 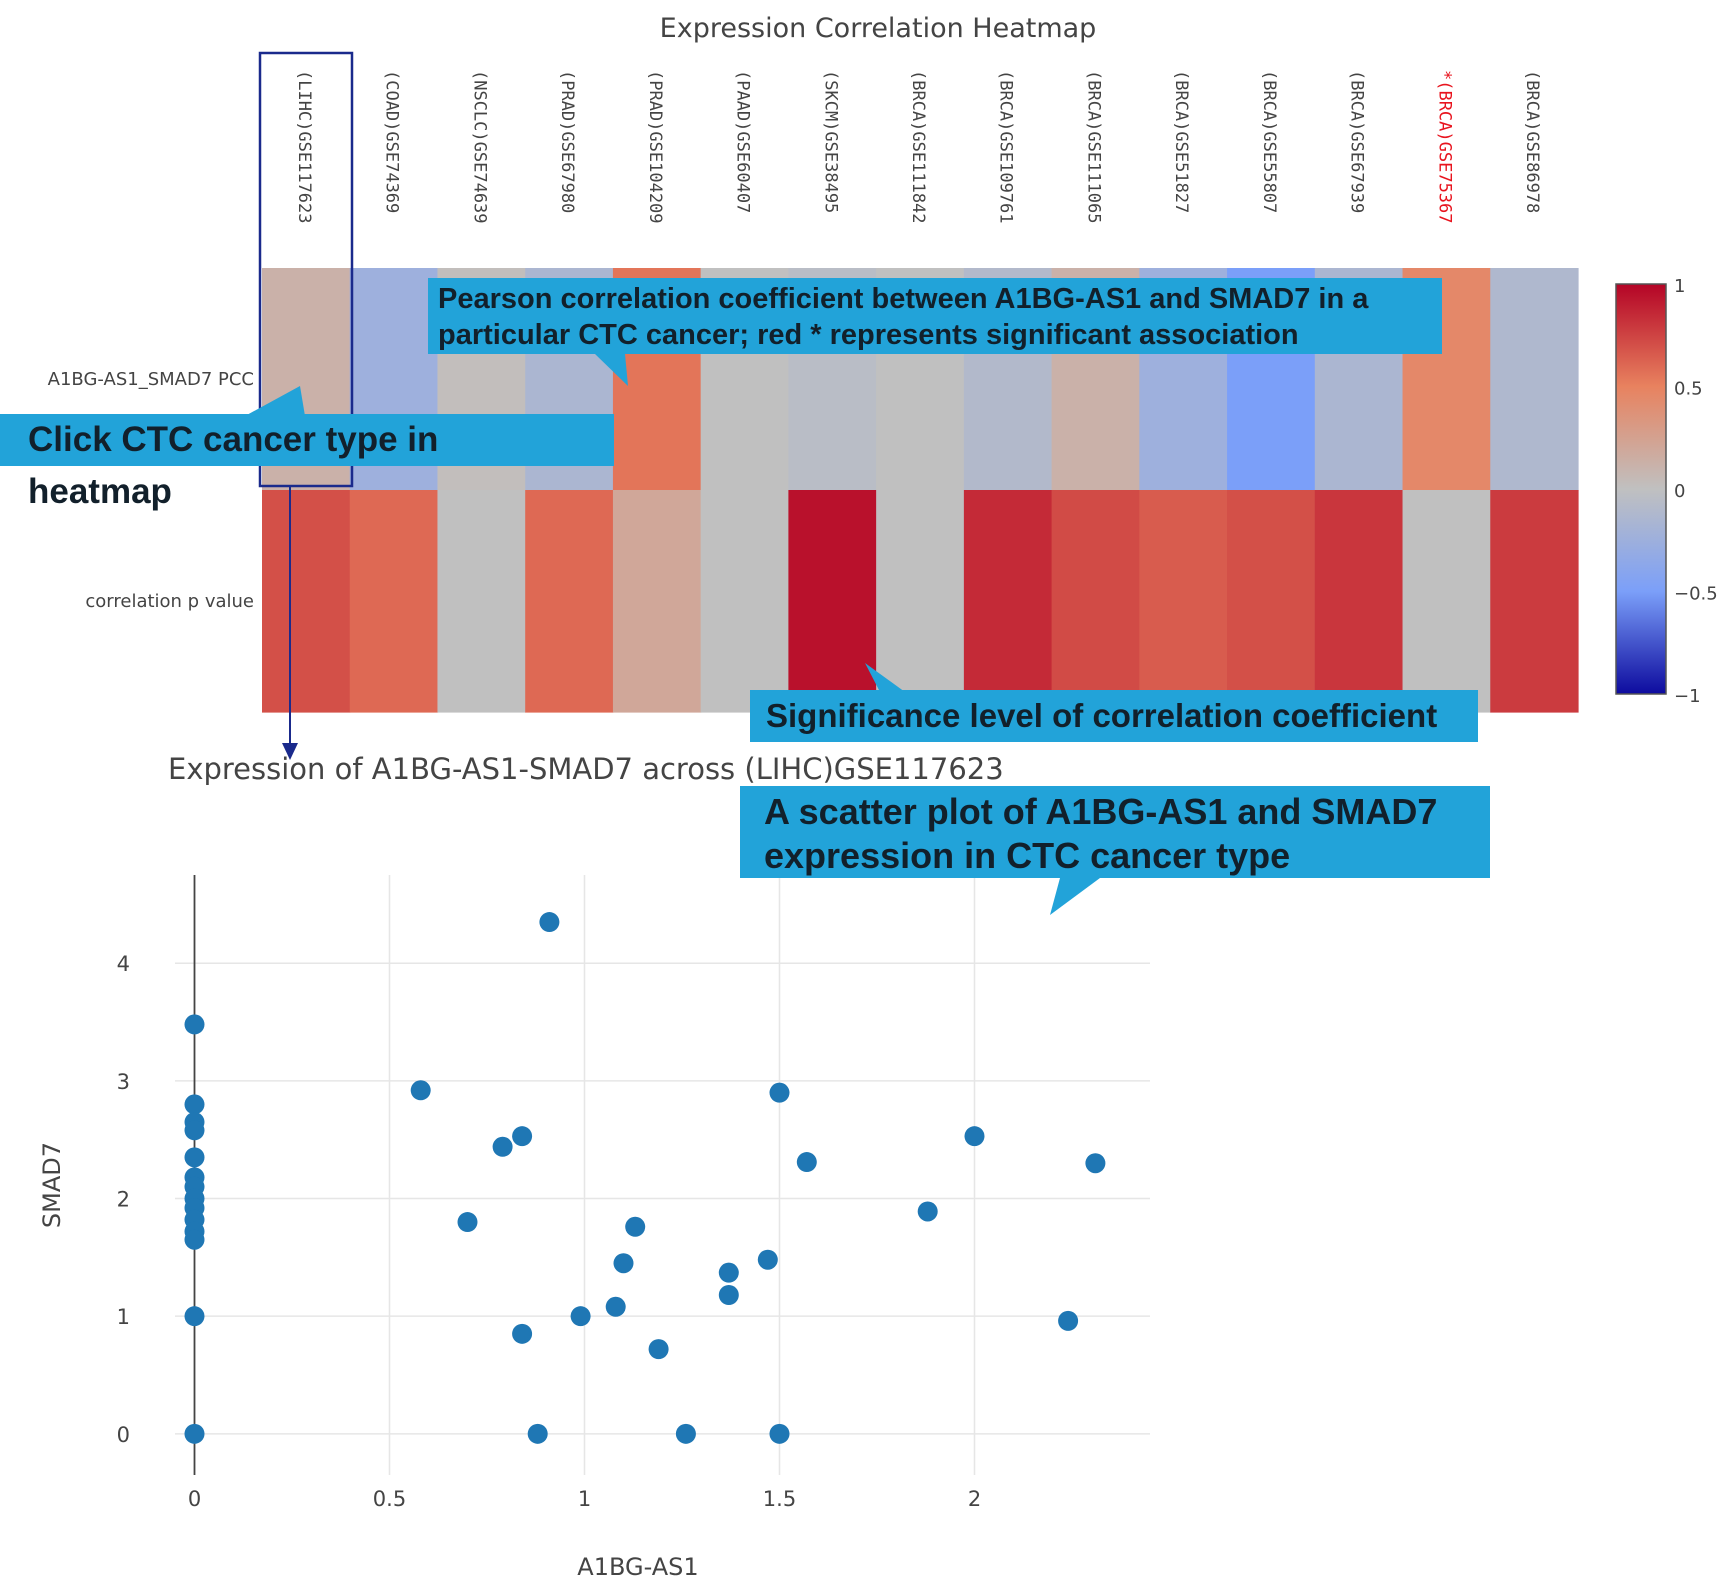 I want to click on y-axis-label: SMAD7, so click(x=52, y=1185).